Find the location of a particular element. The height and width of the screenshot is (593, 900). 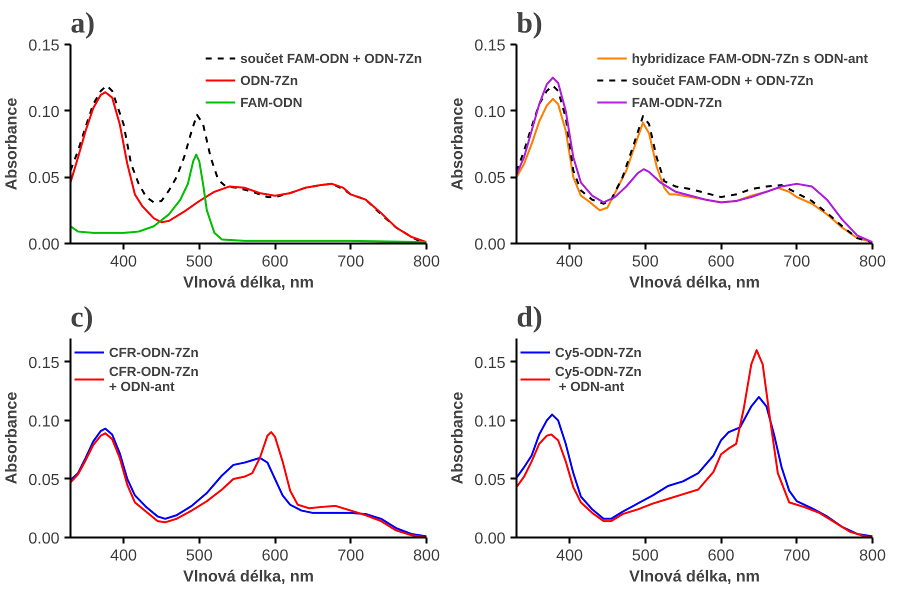

legend-label: FAM-ODN is located at coordinates (271, 102).